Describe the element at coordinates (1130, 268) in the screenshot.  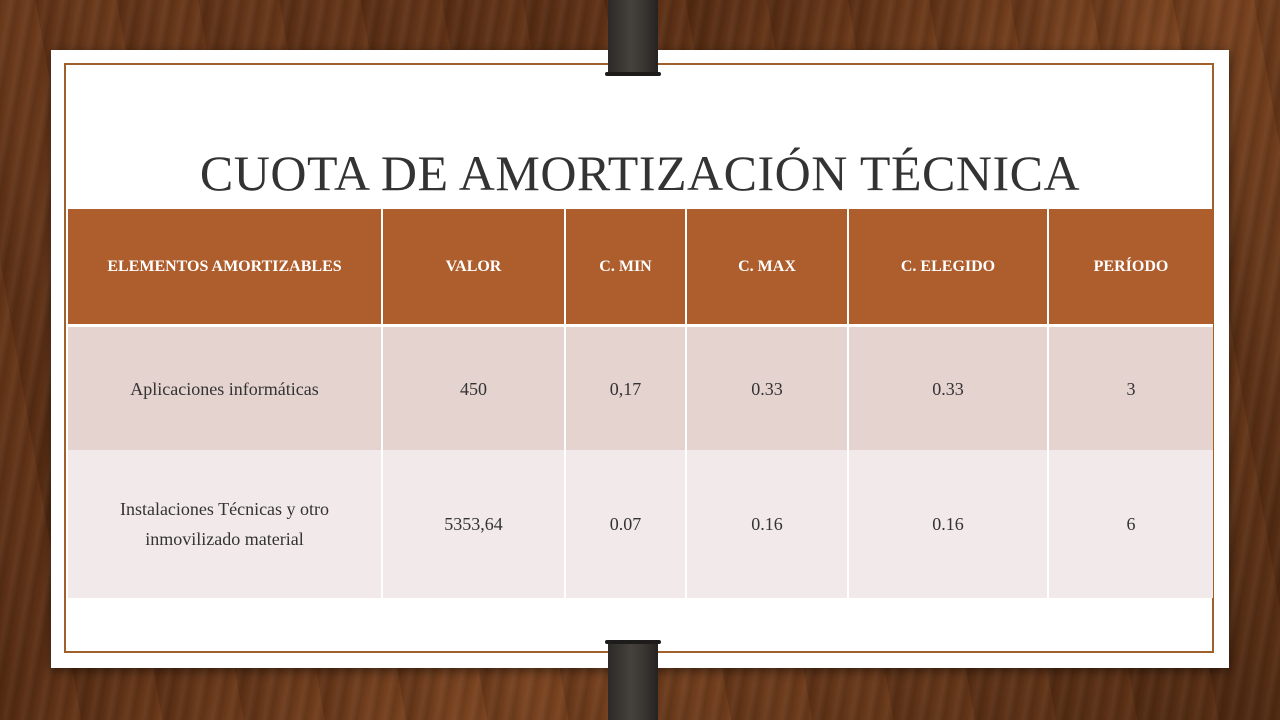
I see `header-periodo: PERÍODO` at that location.